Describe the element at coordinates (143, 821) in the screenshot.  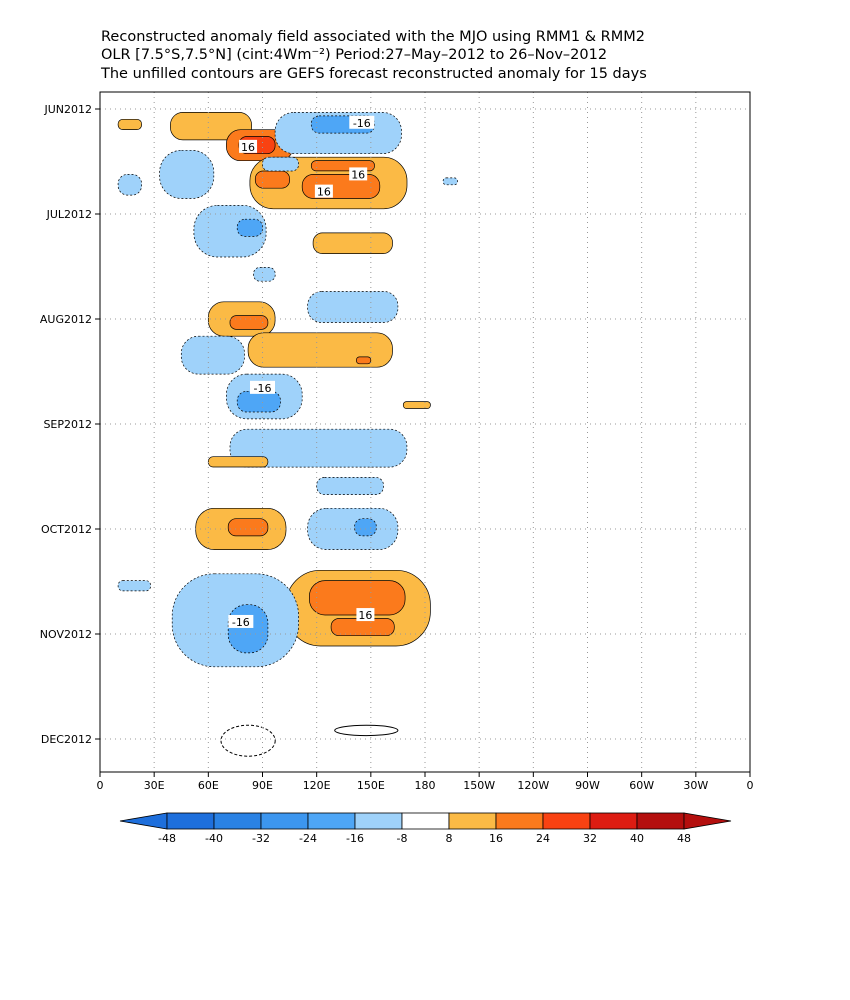
I see `colorbar-arrow-left` at that location.